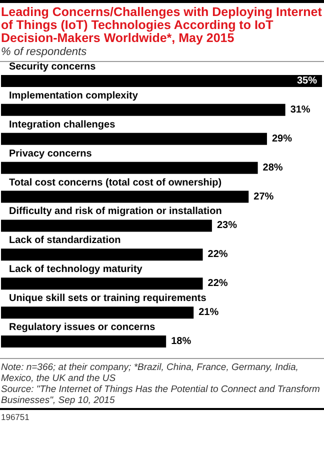  Describe the element at coordinates (162, 53) in the screenshot. I see `chart-subtitle: % of respondents` at that location.